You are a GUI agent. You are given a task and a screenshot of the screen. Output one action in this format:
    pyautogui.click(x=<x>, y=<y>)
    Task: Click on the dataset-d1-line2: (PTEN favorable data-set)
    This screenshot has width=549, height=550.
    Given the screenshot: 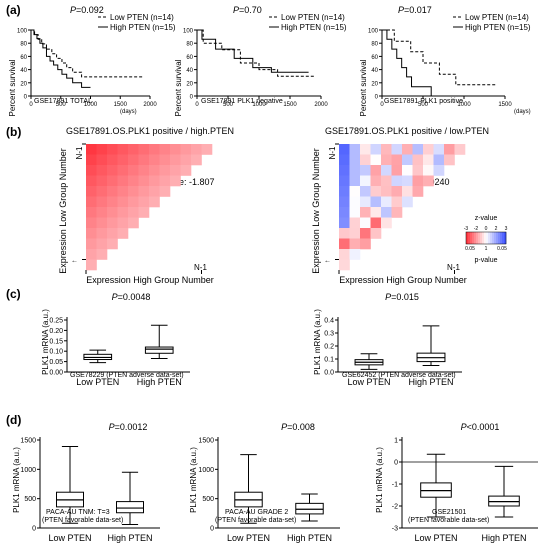 What is the action you would take?
    pyautogui.click(x=82, y=520)
    